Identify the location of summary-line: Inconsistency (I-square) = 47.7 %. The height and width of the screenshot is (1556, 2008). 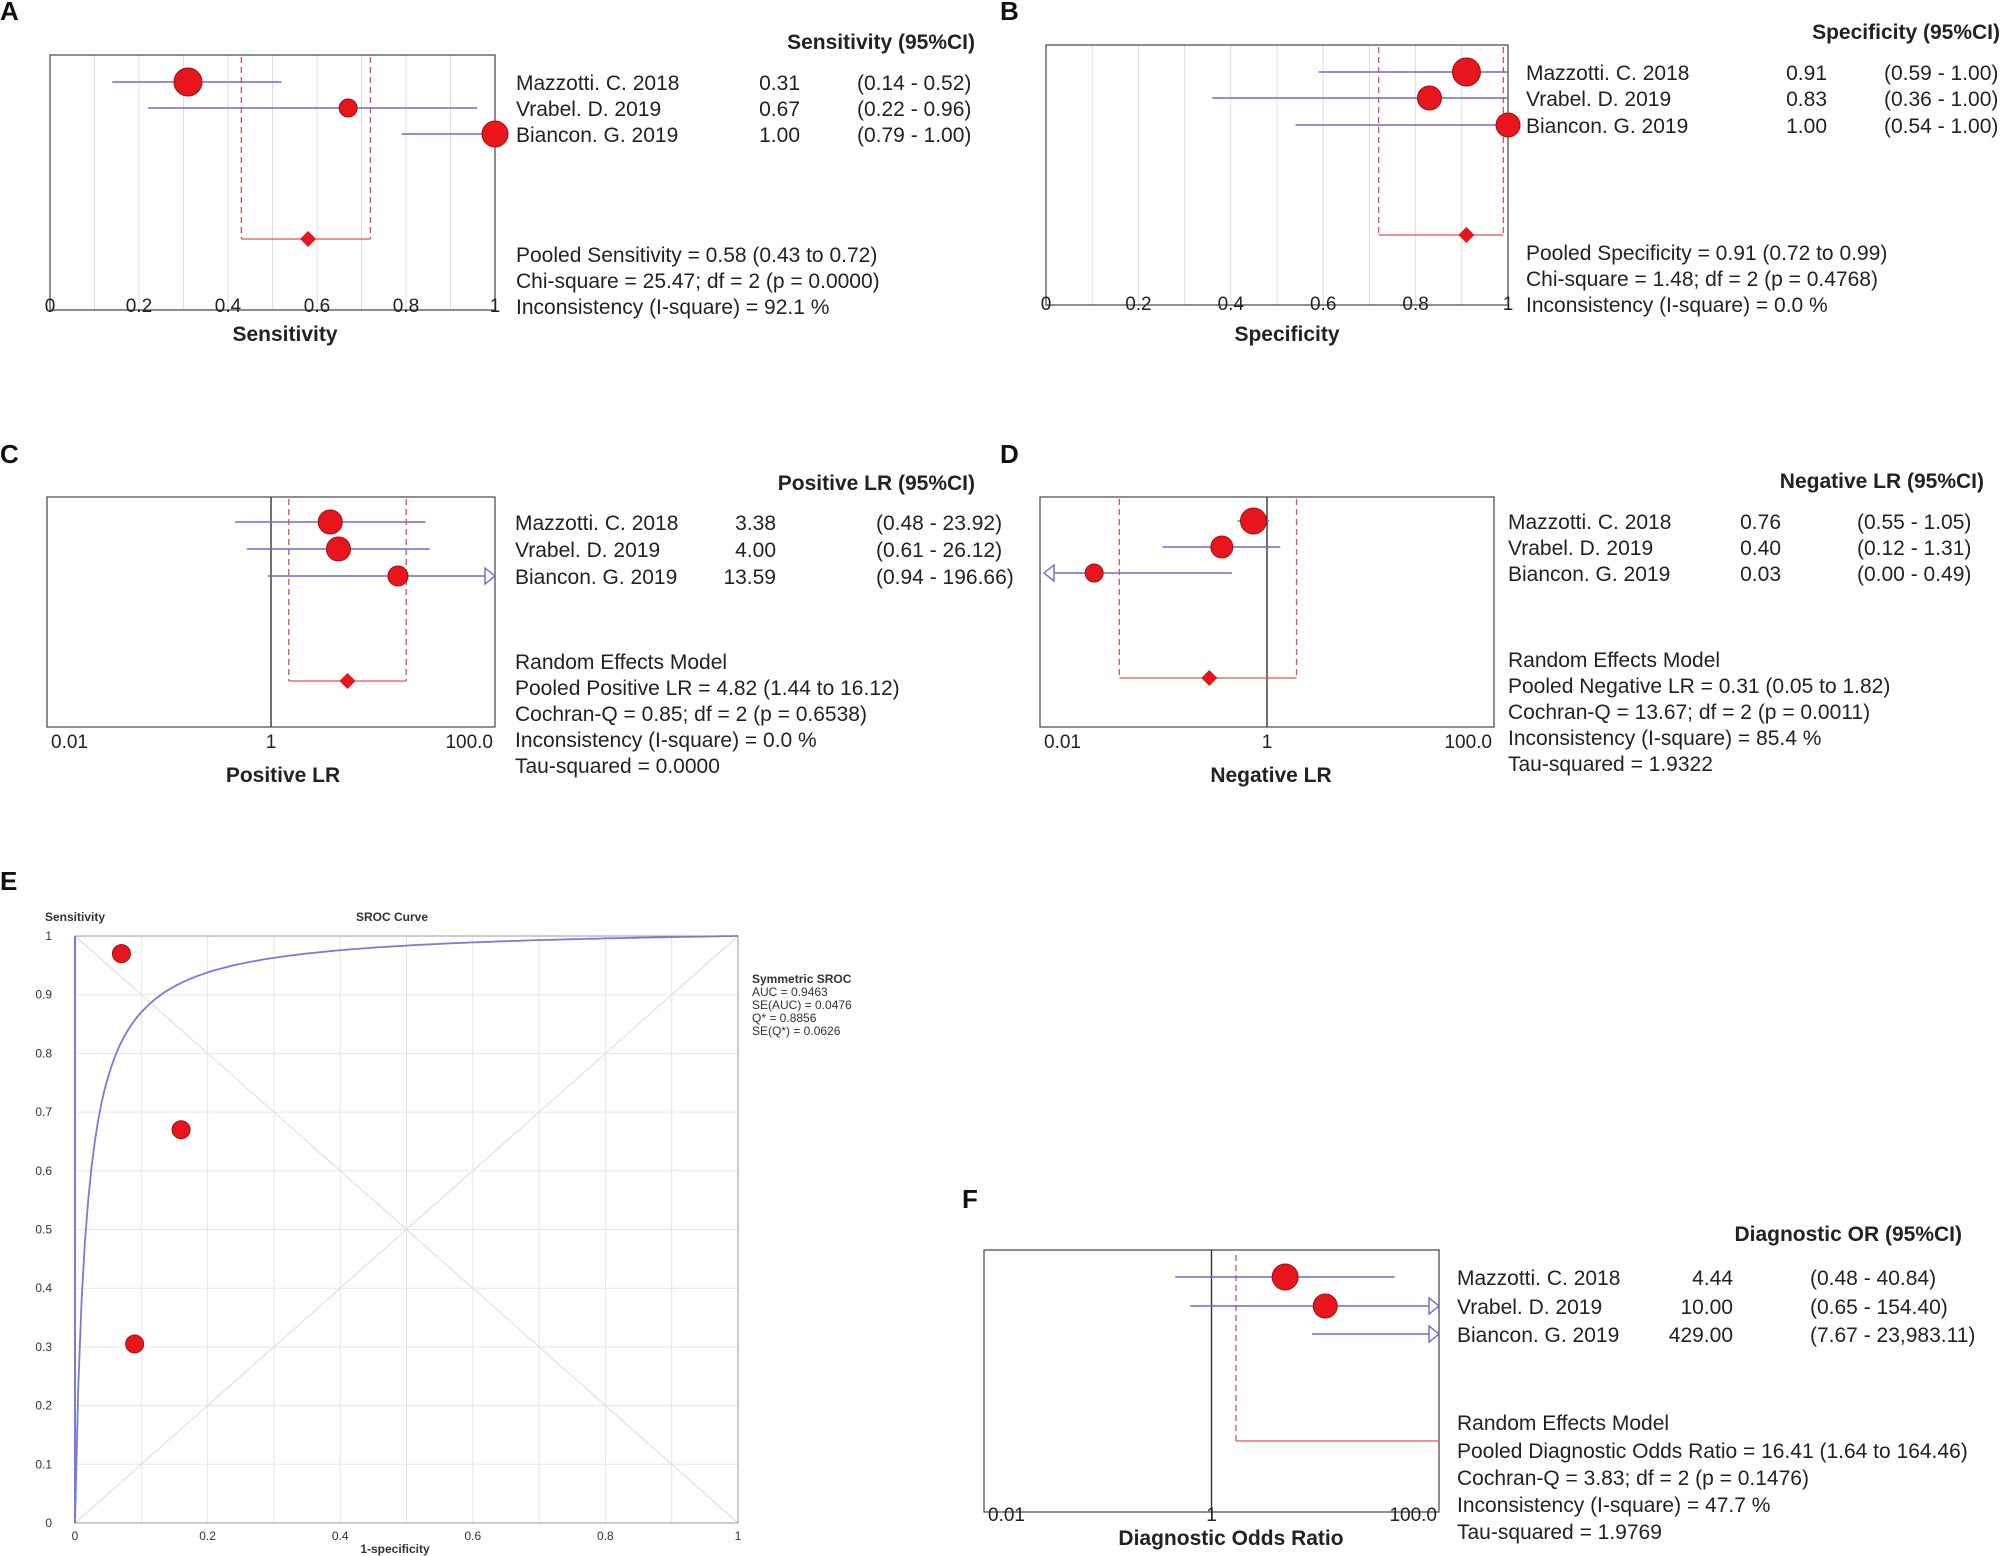
(1613, 1505).